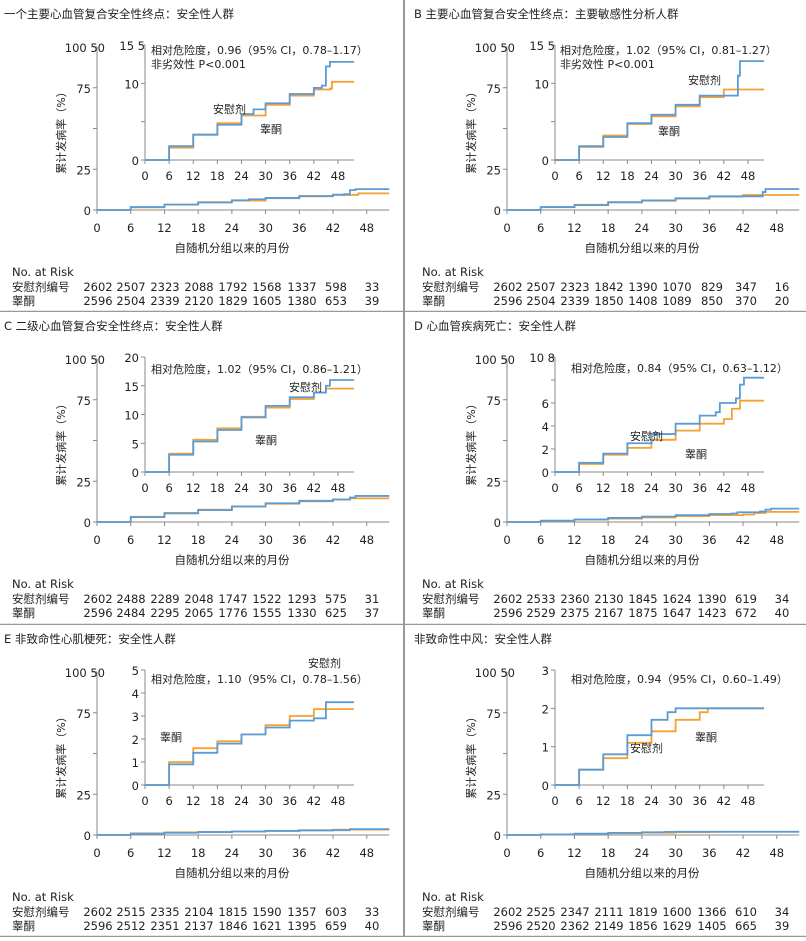  I want to click on chart-title: C 二级心血管复合安全性终点：安全性人群, so click(113, 326).